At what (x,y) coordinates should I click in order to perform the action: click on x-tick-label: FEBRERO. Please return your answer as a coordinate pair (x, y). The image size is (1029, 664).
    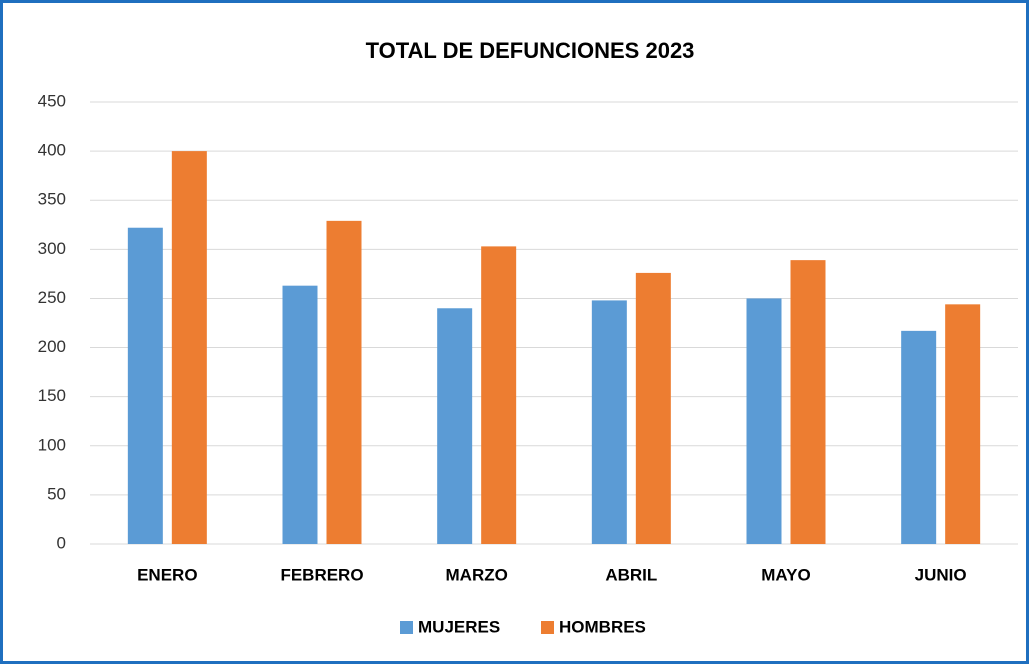
    Looking at the image, I should click on (321, 574).